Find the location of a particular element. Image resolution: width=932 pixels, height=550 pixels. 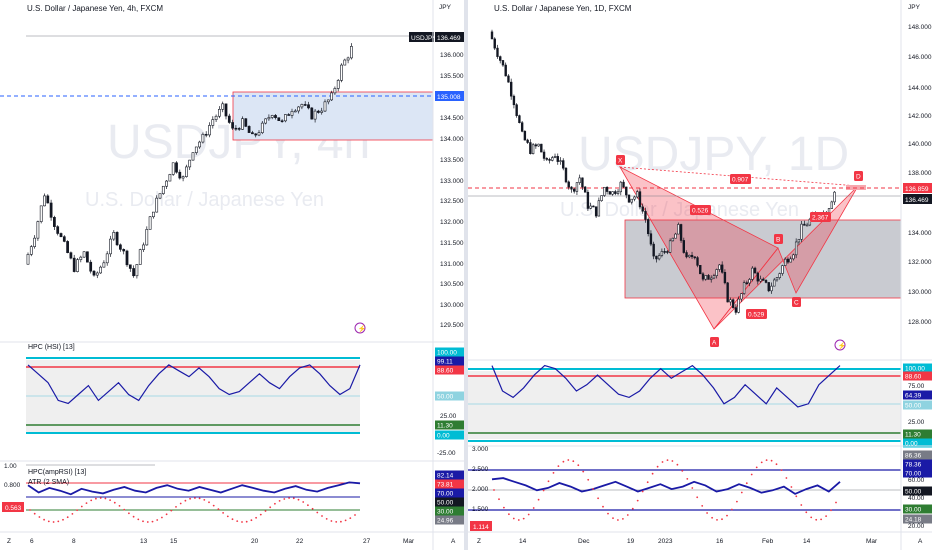

price-label: 130.000 is located at coordinates (920, 292).